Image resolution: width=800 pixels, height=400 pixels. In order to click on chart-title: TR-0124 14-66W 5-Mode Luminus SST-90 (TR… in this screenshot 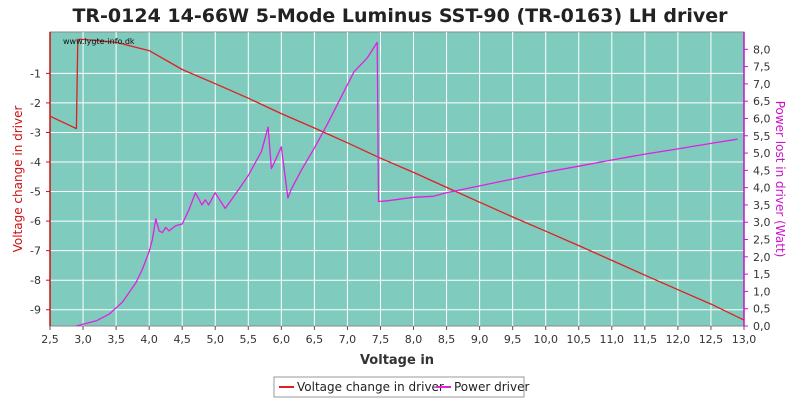, I will do `click(400, 16)`.